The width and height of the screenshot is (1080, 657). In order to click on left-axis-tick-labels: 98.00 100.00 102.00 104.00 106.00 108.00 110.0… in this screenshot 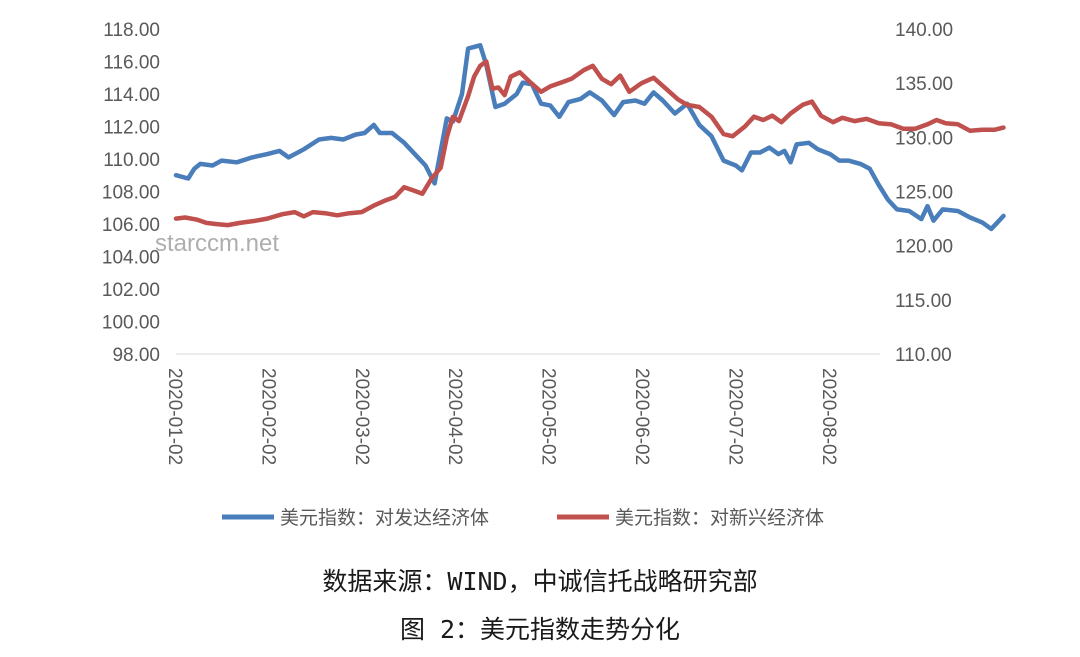, I will do `click(131, 193)`.